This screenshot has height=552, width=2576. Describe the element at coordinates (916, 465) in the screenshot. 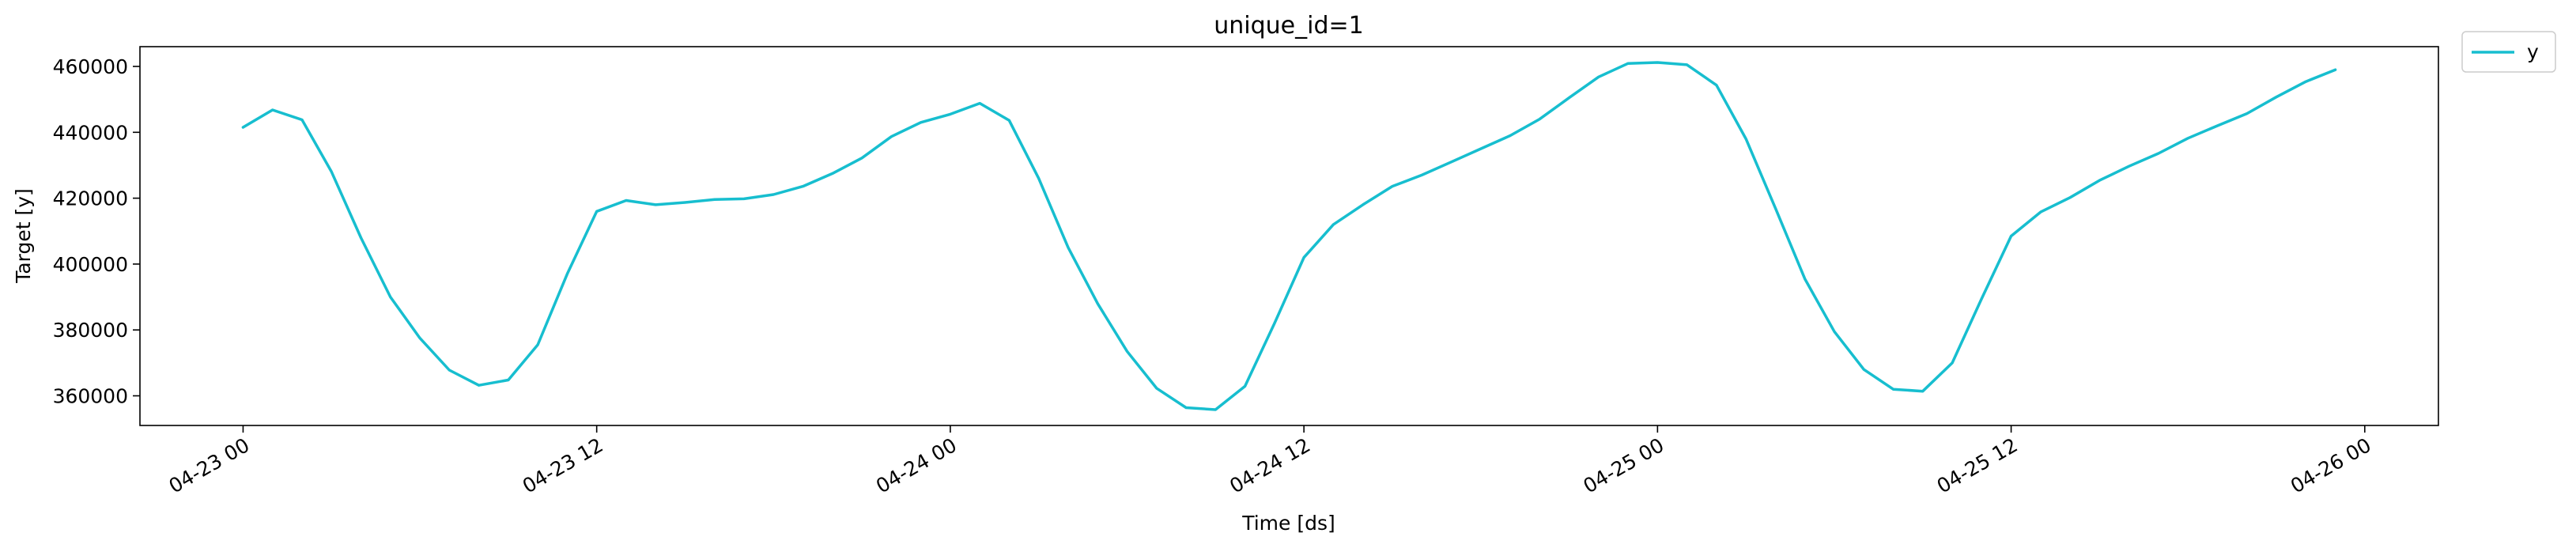

I see `x-tick-label: 04-24 00` at that location.